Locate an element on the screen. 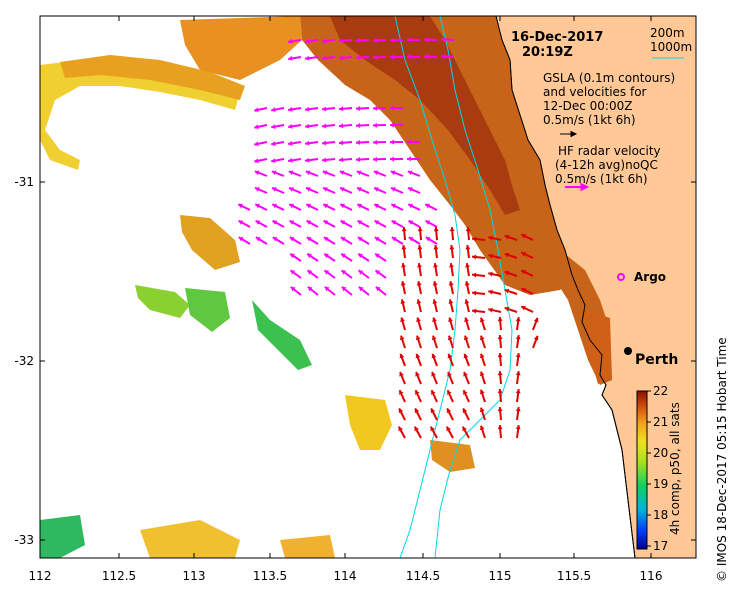 Image resolution: width=739 pixels, height=592 pixels. colorbar-label: 4h comp, p50, all sats is located at coordinates (675, 468).